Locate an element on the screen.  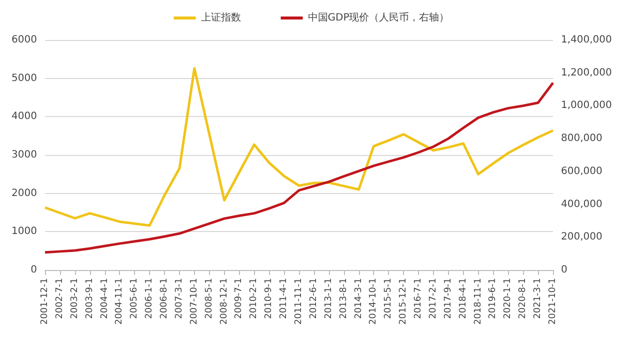
y-tick-label: 4000 is located at coordinates (24, 116).